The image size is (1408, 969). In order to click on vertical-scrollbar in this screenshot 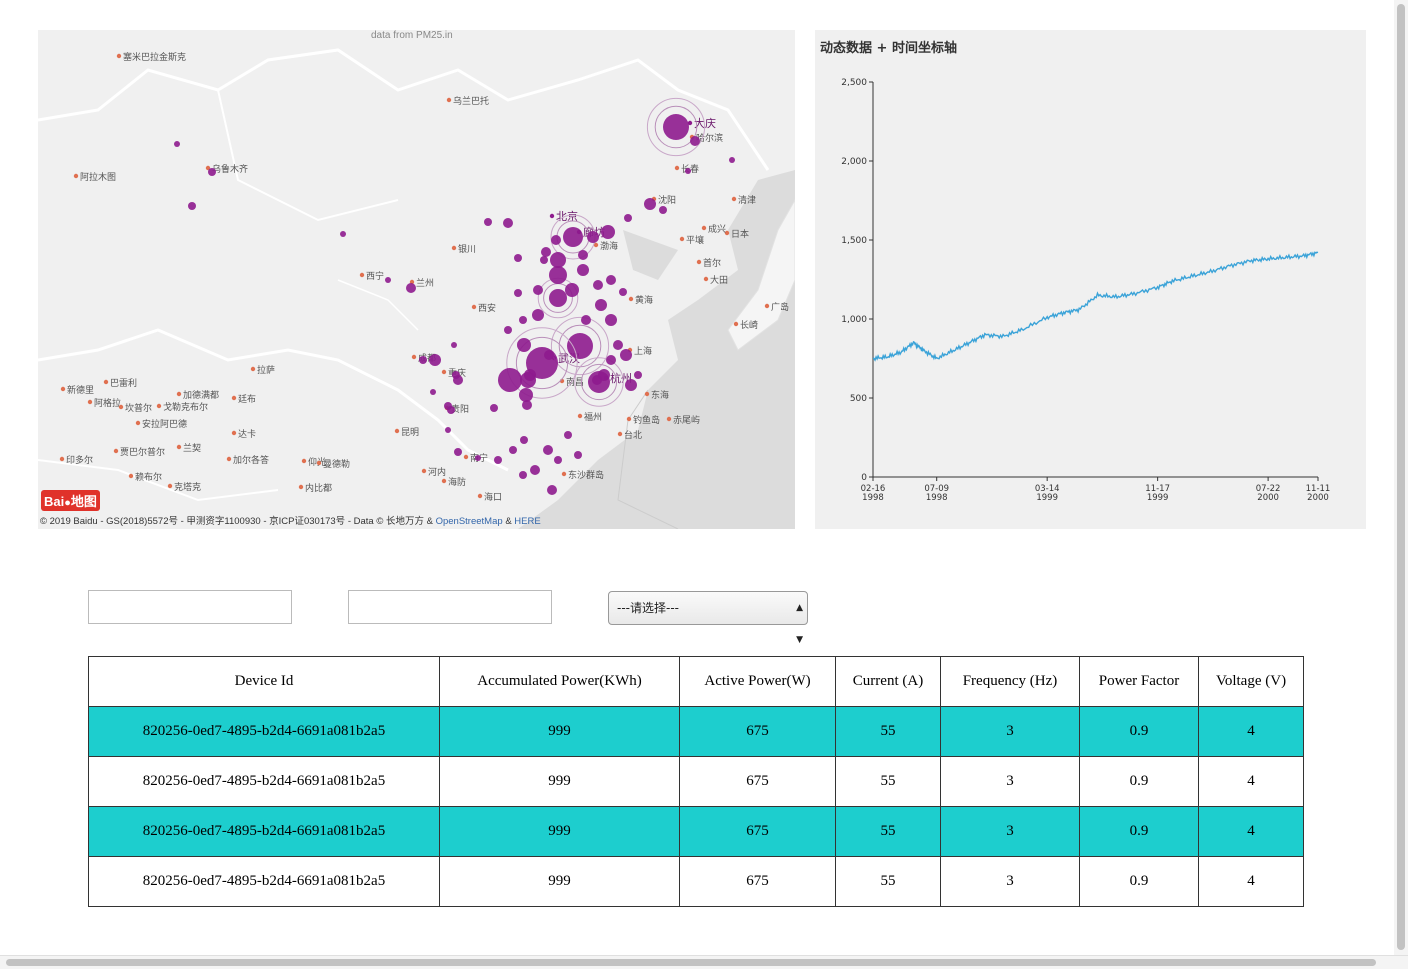, I will do `click(1401, 477)`.